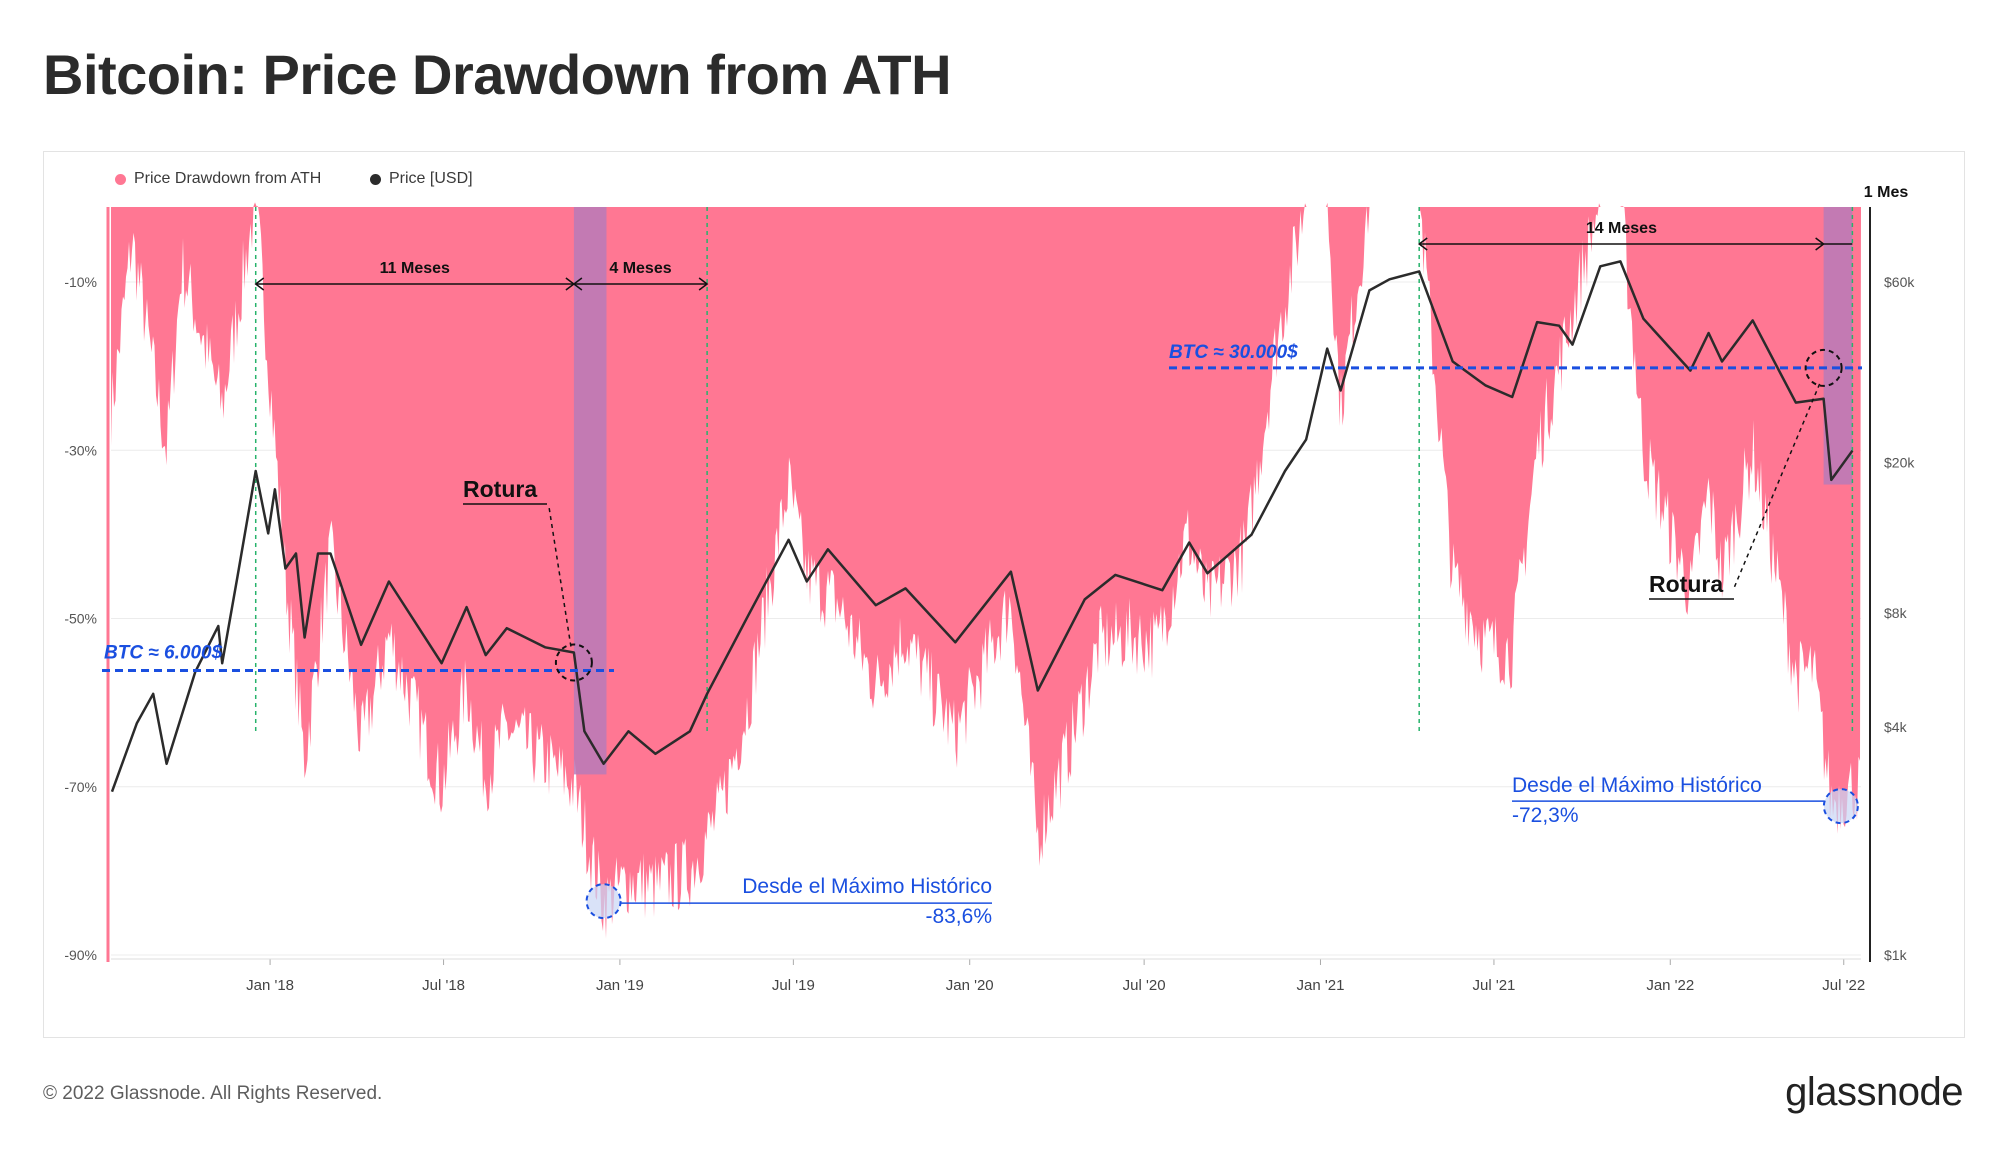 This screenshot has width=2000, height=1152. Describe the element at coordinates (1422, 244) in the screenshot. I see `span-14-months-arrow-left` at that location.